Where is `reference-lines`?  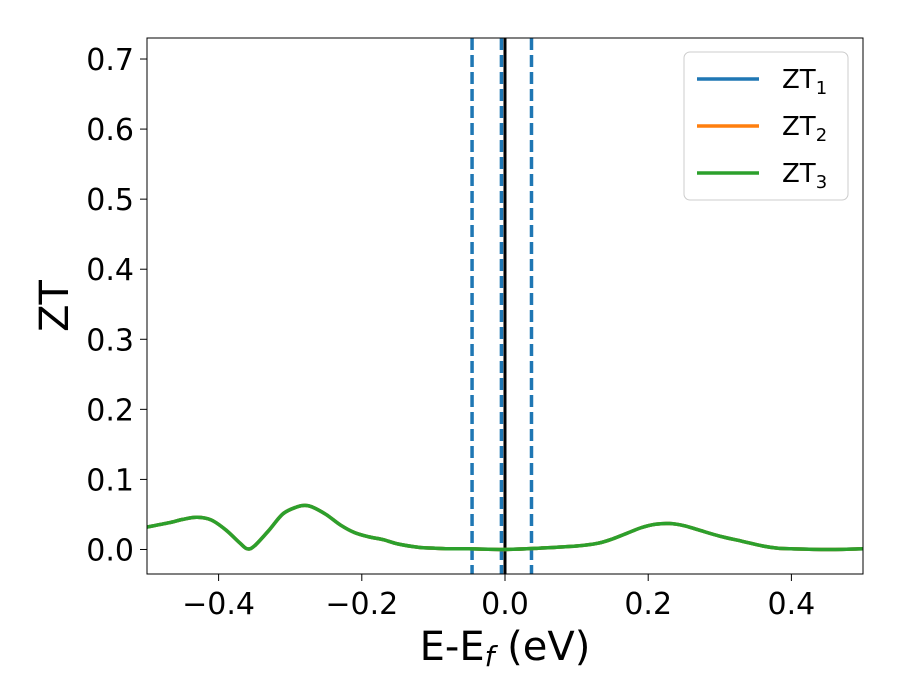
reference-lines is located at coordinates (502, 306).